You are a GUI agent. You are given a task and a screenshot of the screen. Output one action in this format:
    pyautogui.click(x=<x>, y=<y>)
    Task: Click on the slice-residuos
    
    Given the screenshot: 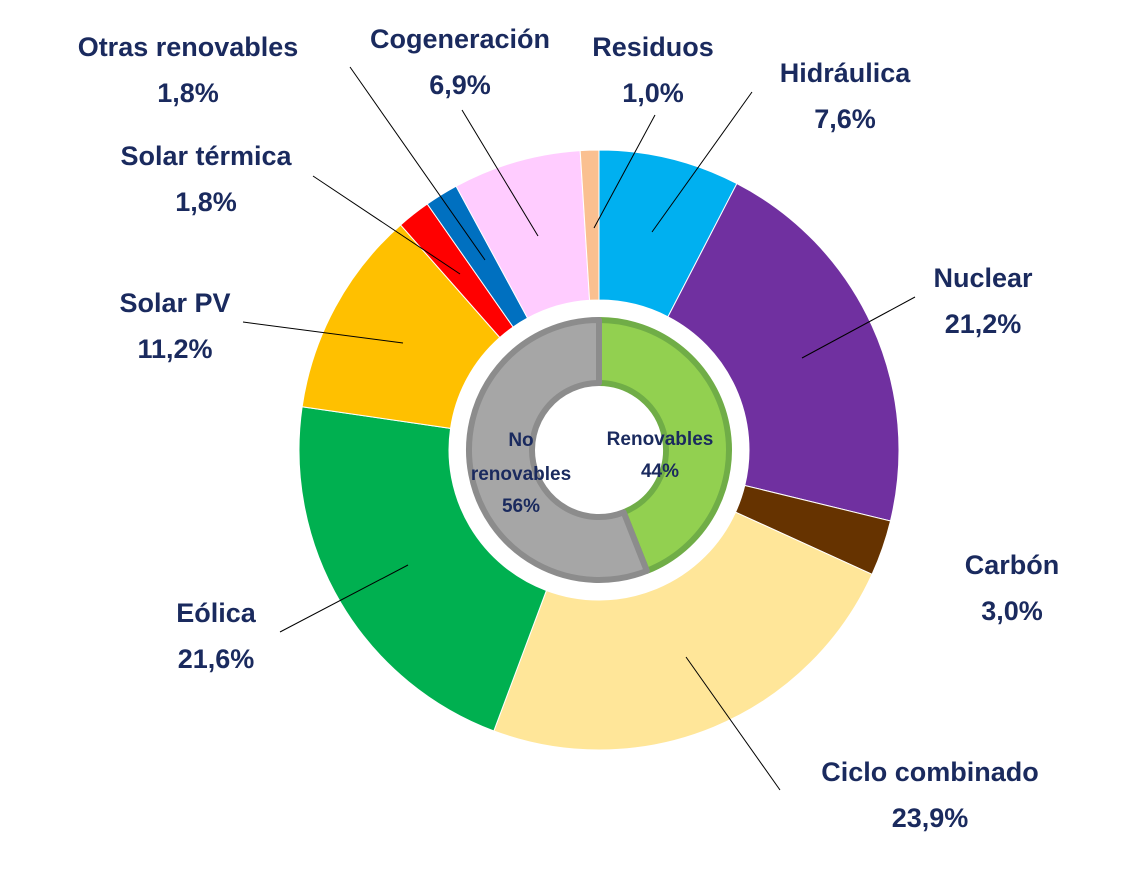 What is the action you would take?
    pyautogui.click(x=589, y=225)
    